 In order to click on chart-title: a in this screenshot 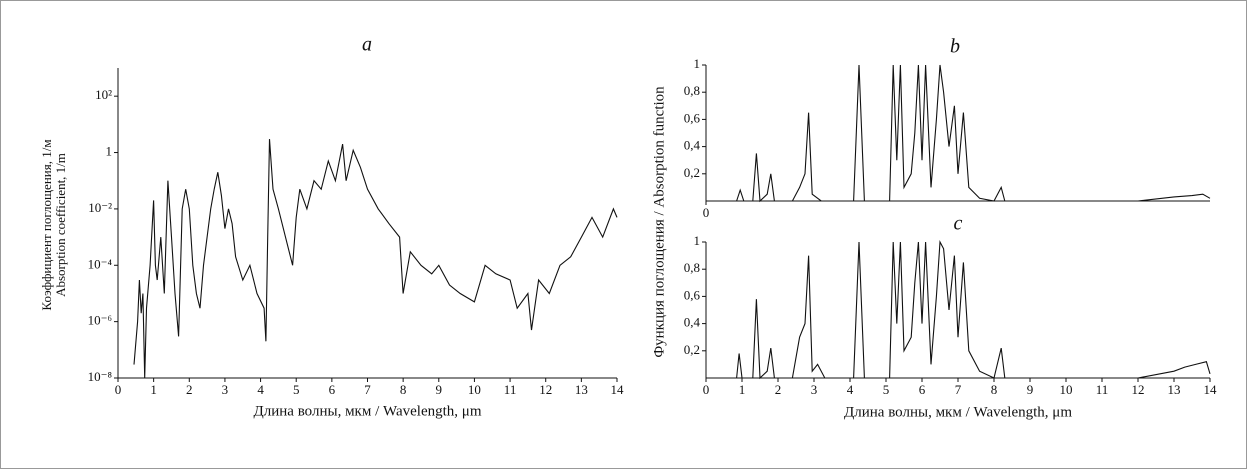, I will do `click(367, 45)`.